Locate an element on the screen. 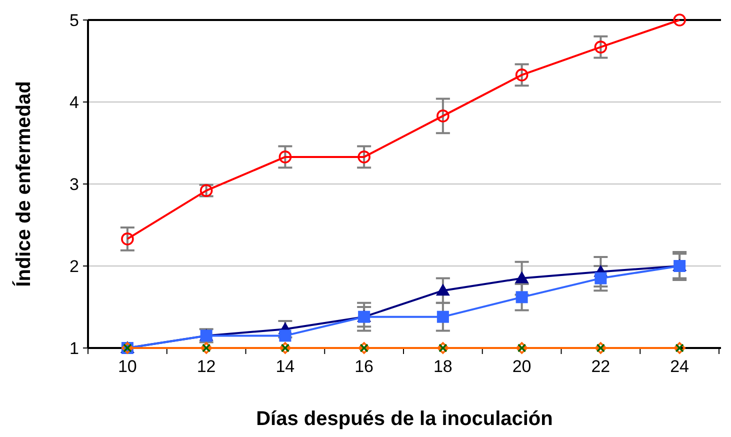  y-tick-label: 2 is located at coordinates (74, 266).